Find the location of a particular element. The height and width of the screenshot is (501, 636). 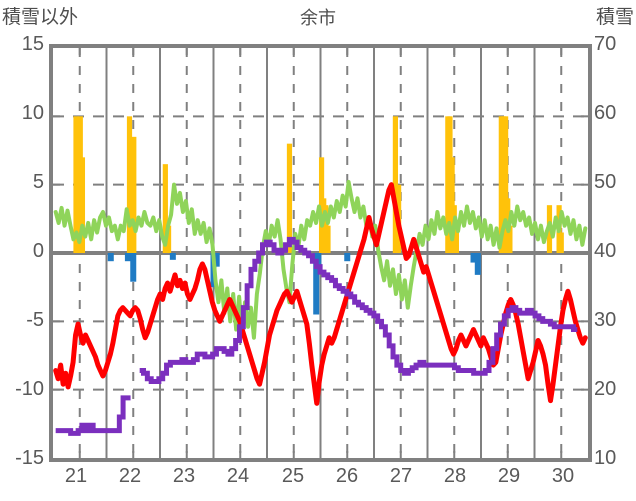

left-axis-title: 積雪以外 is located at coordinates (40, 17).